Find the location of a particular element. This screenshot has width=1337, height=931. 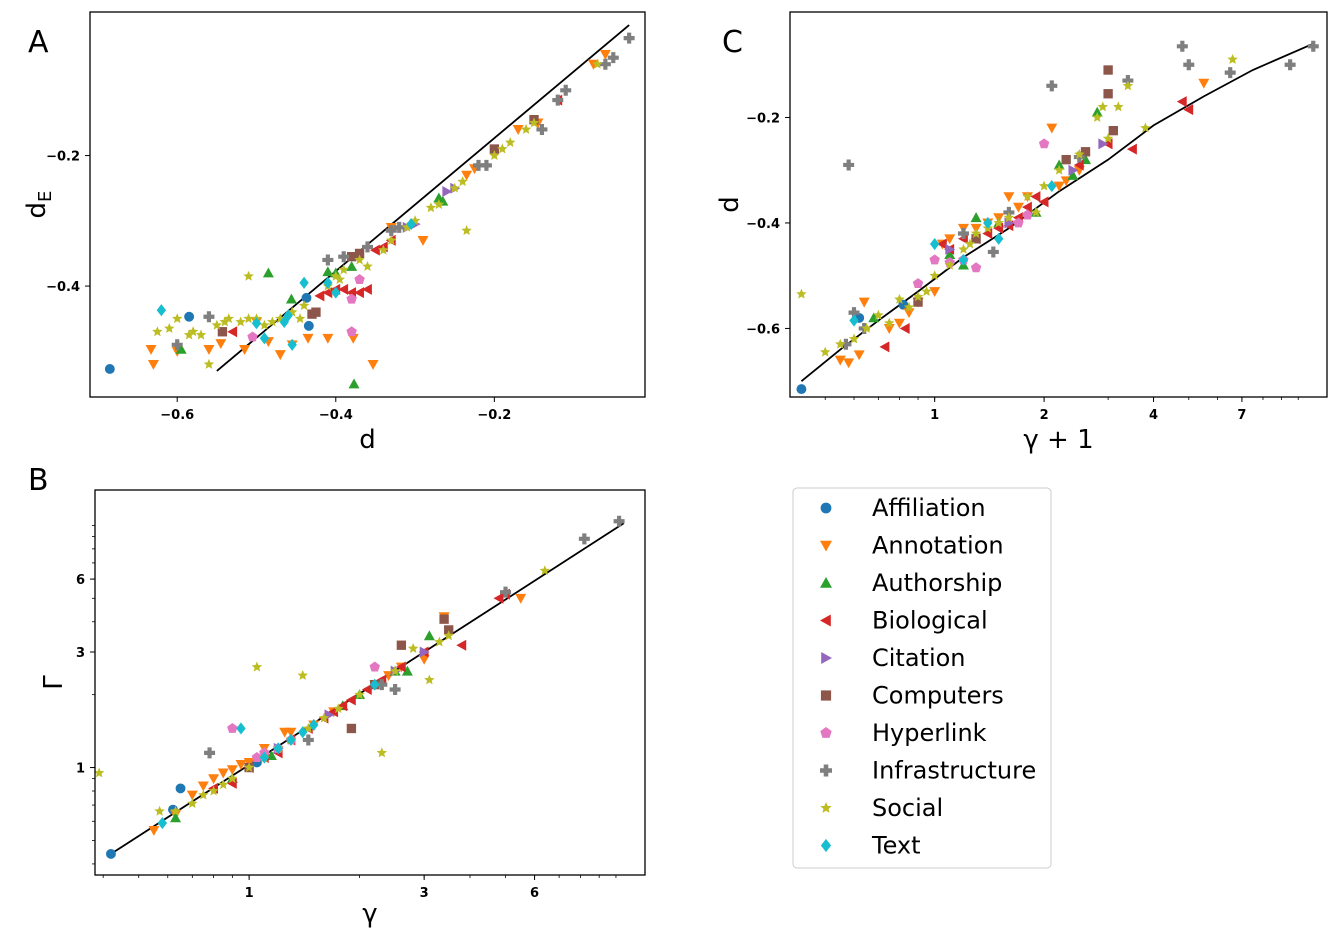

legend-marker-hyperlink is located at coordinates (826, 732).